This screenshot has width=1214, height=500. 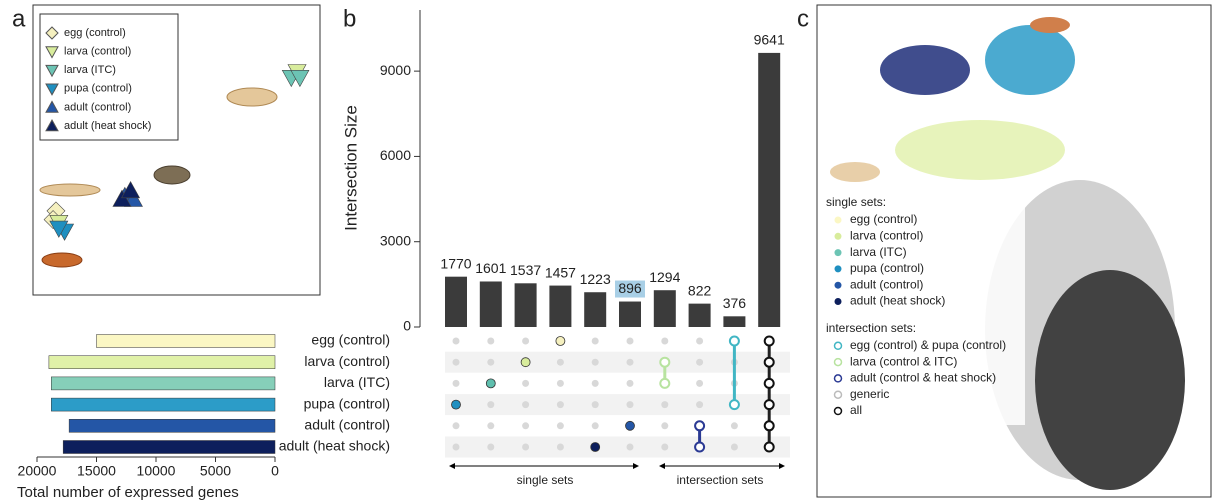 What do you see at coordinates (1030, 60) in the screenshot?
I see `cloud-pupa` at bounding box center [1030, 60].